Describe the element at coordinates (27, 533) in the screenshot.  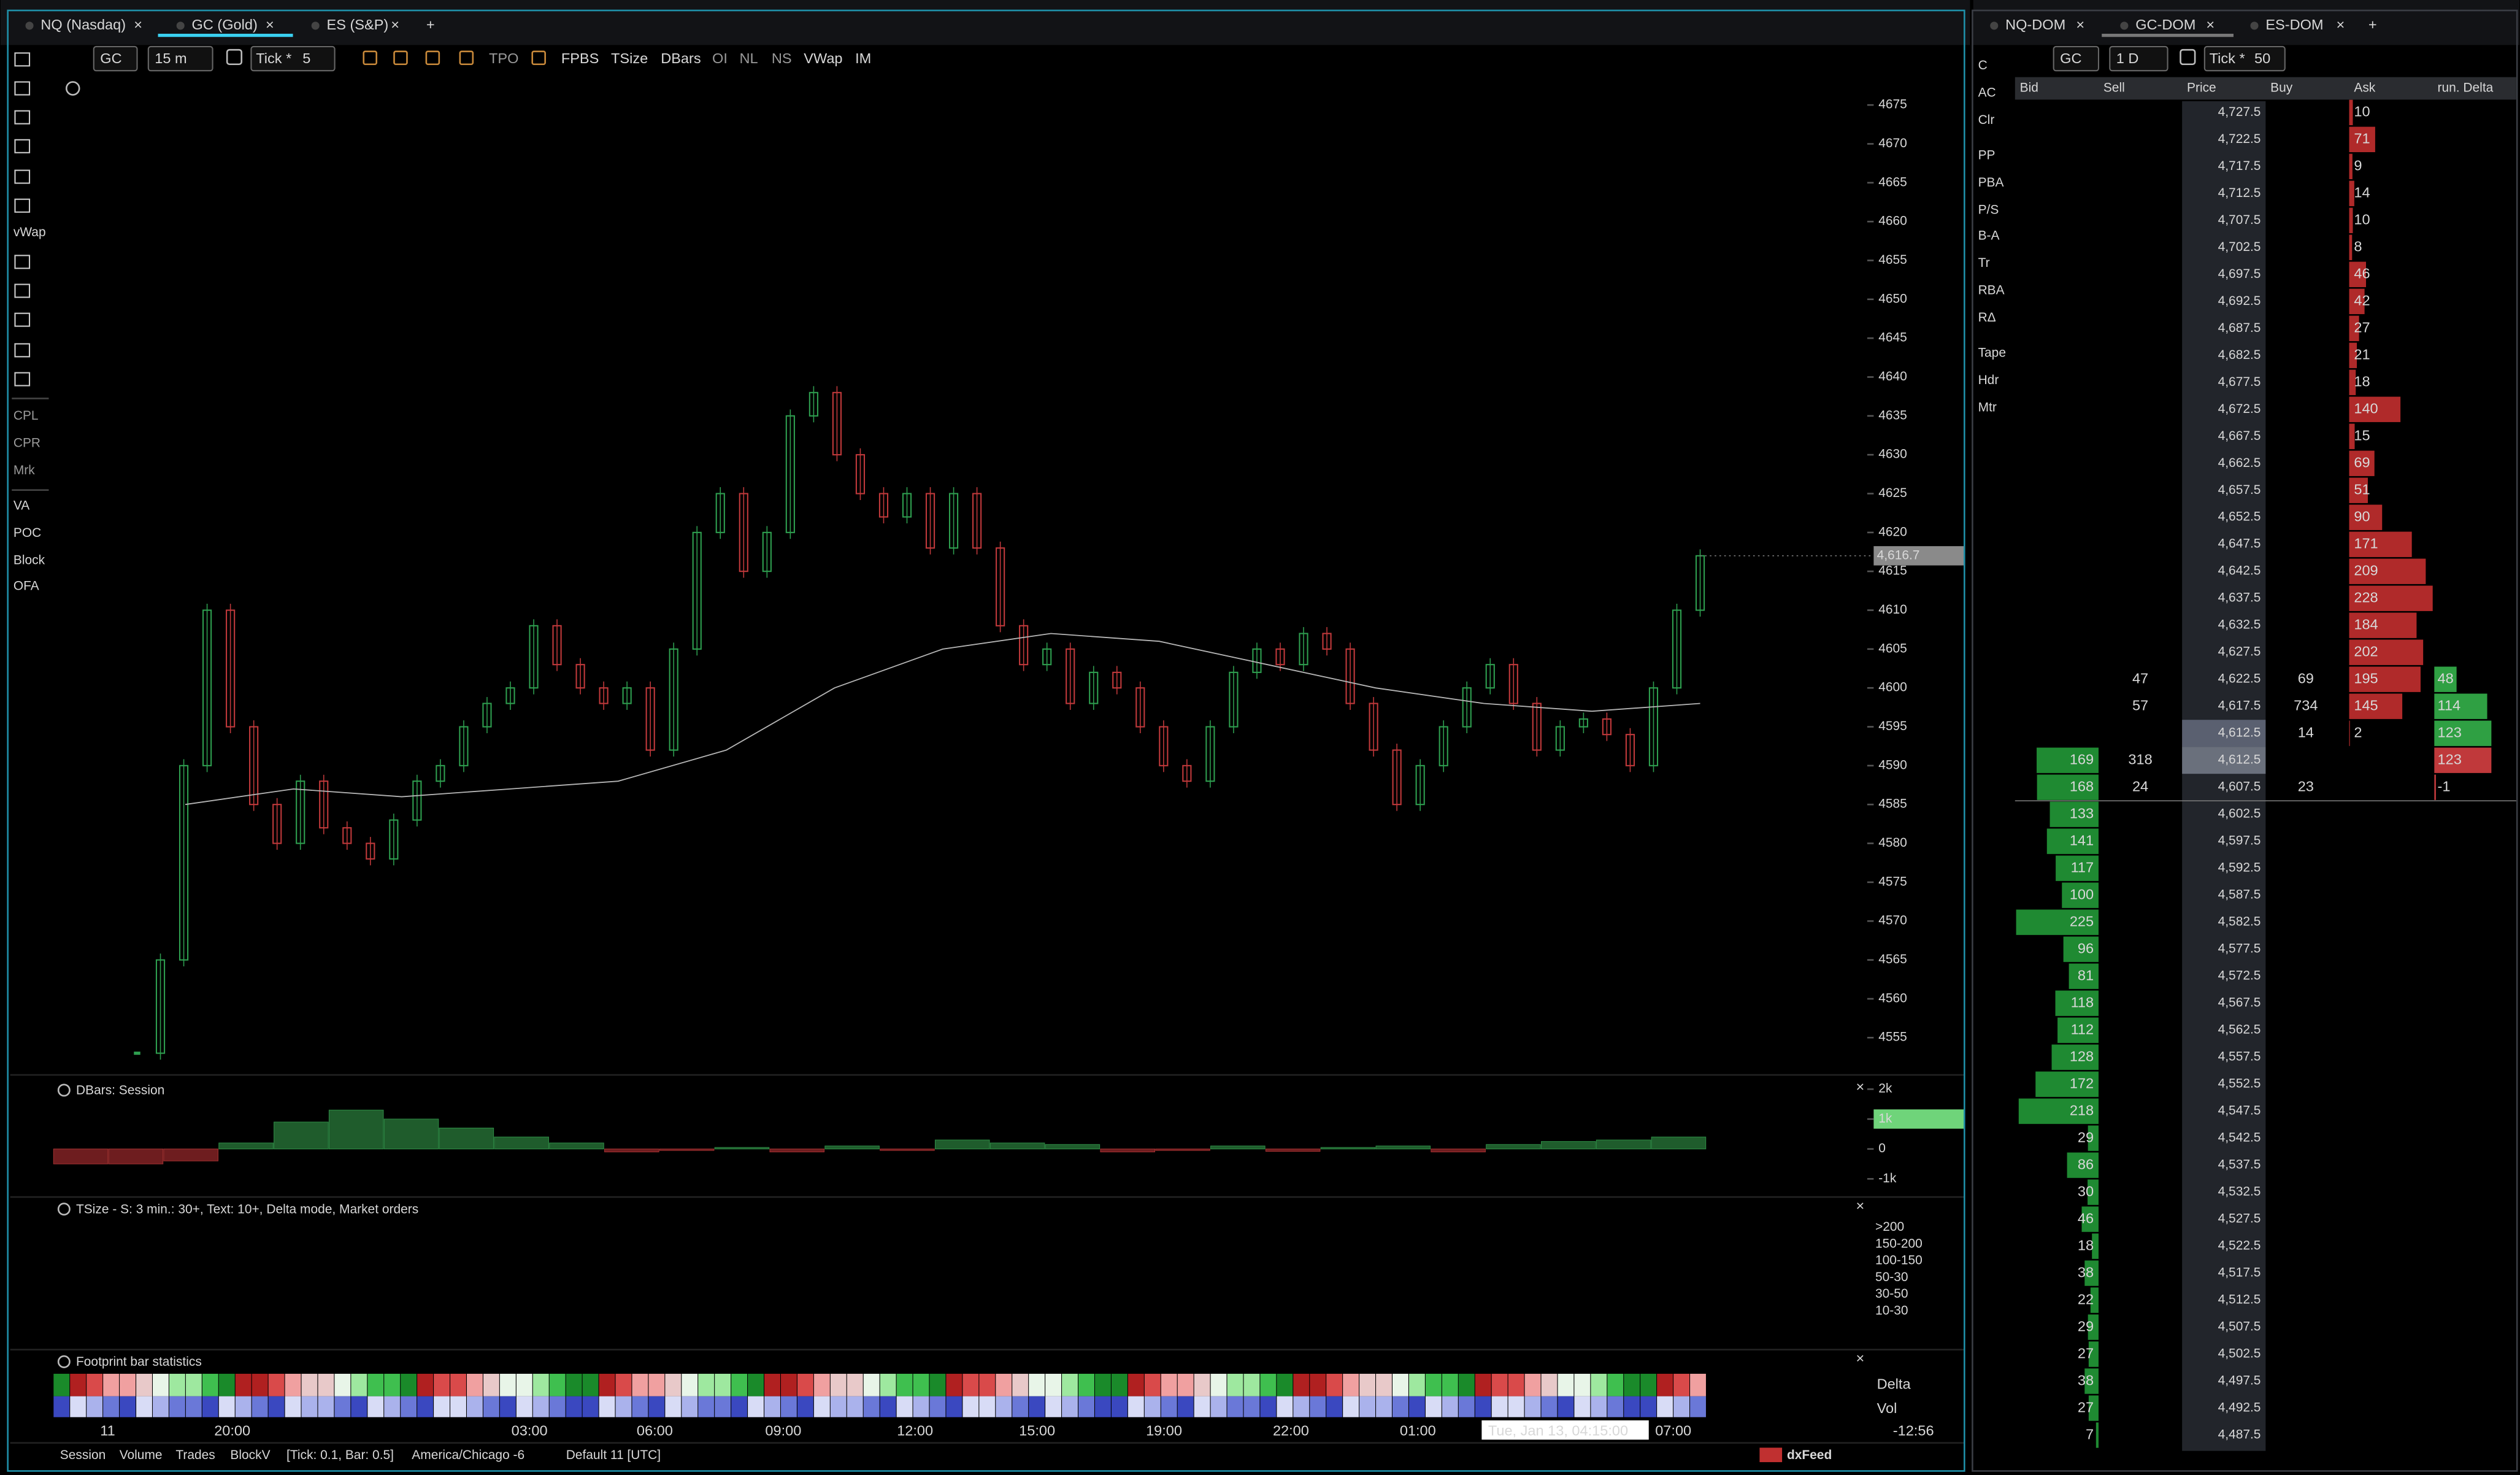
I see `side-tool: POC` at that location.